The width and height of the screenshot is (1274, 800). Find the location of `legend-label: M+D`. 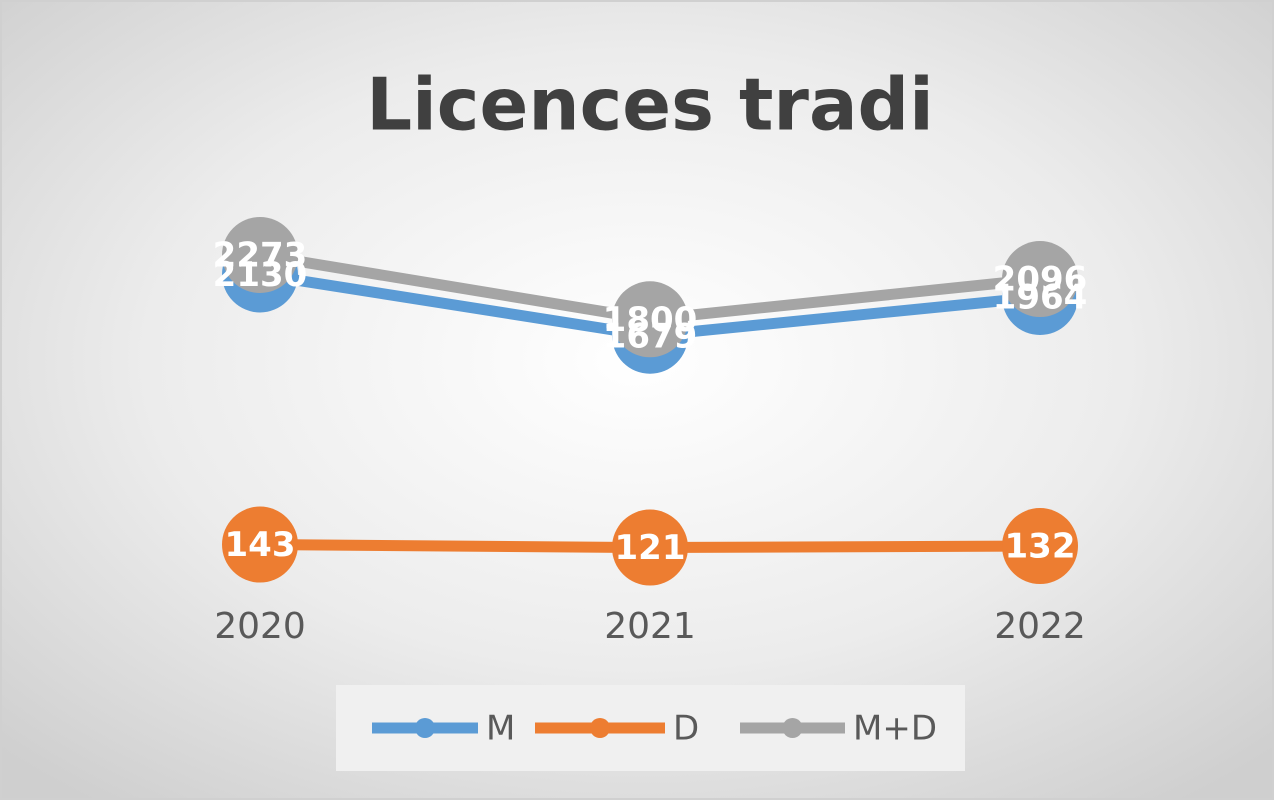

legend-label: M+D is located at coordinates (895, 729).